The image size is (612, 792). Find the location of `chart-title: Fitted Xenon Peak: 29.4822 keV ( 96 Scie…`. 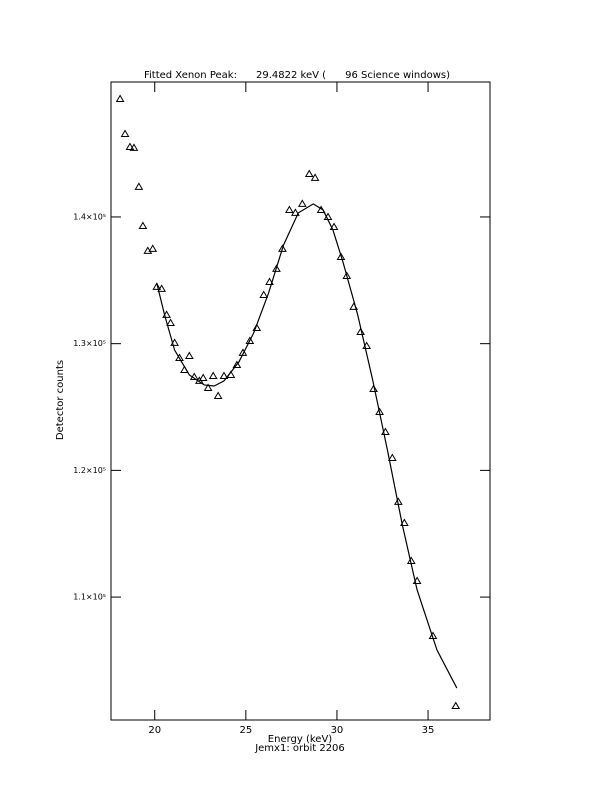

chart-title: Fitted Xenon Peak: 29.4822 keV ( 96 Scie… is located at coordinates (297, 75).